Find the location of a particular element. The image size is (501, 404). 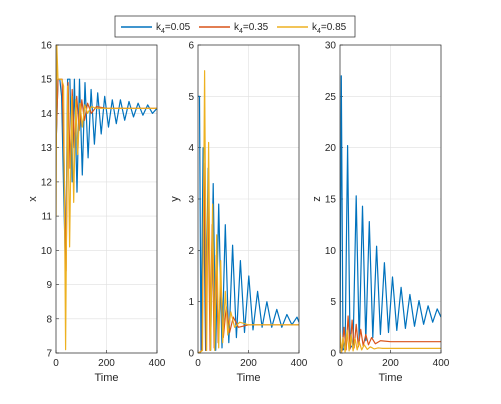

xtick-label-y-0: 0 is located at coordinates (198, 363).